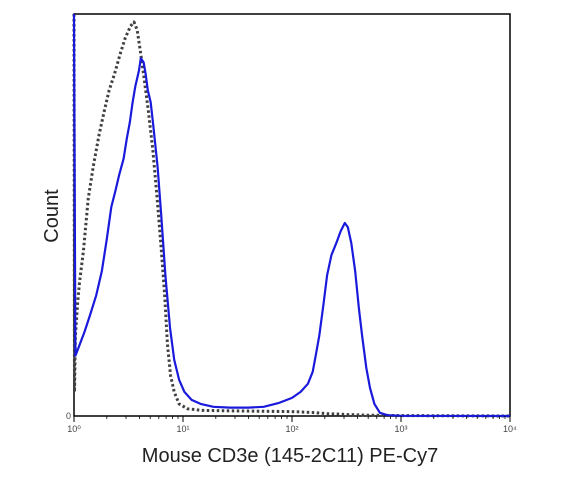 The height and width of the screenshot is (480, 567). I want to click on x-tick-label: 10³, so click(400, 429).